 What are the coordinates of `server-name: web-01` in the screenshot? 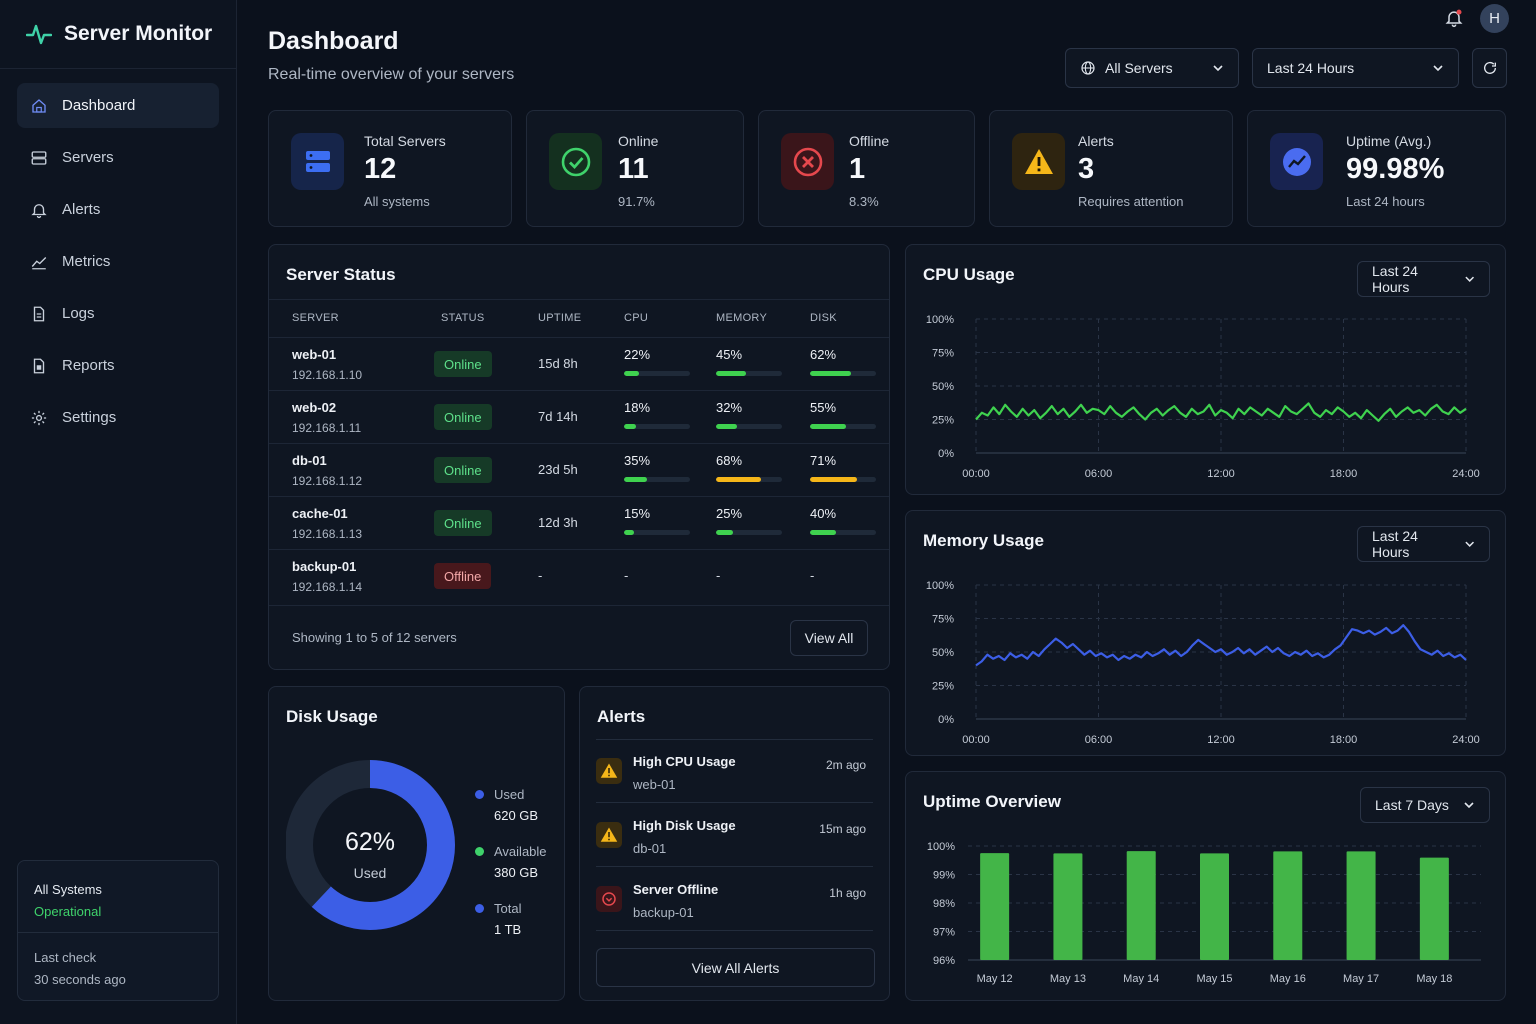 It's located at (314, 354).